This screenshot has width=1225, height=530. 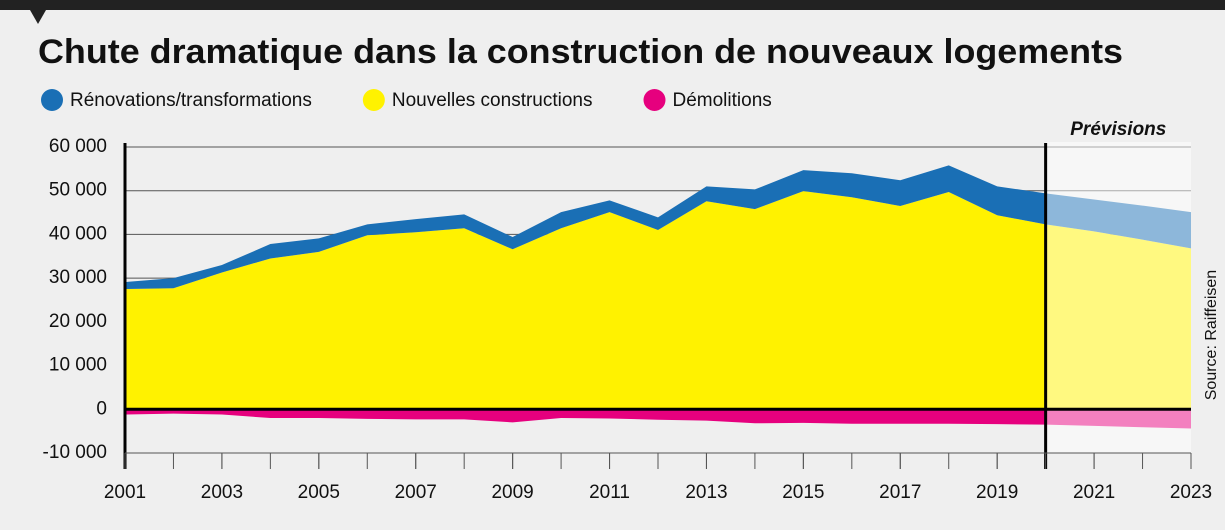 I want to click on source: Source: Raiffeisen, so click(x=1211, y=335).